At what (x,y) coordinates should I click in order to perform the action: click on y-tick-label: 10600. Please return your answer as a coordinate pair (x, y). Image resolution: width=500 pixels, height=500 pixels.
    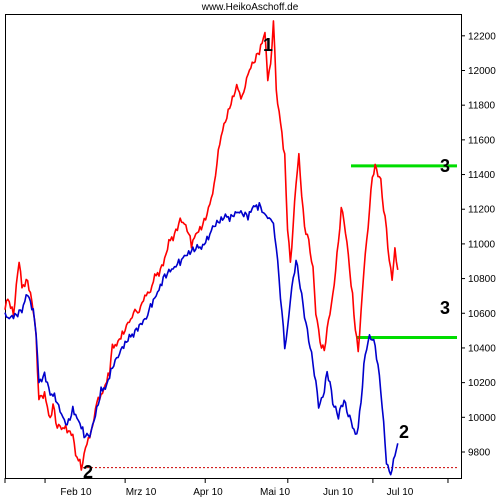
    Looking at the image, I should click on (482, 314).